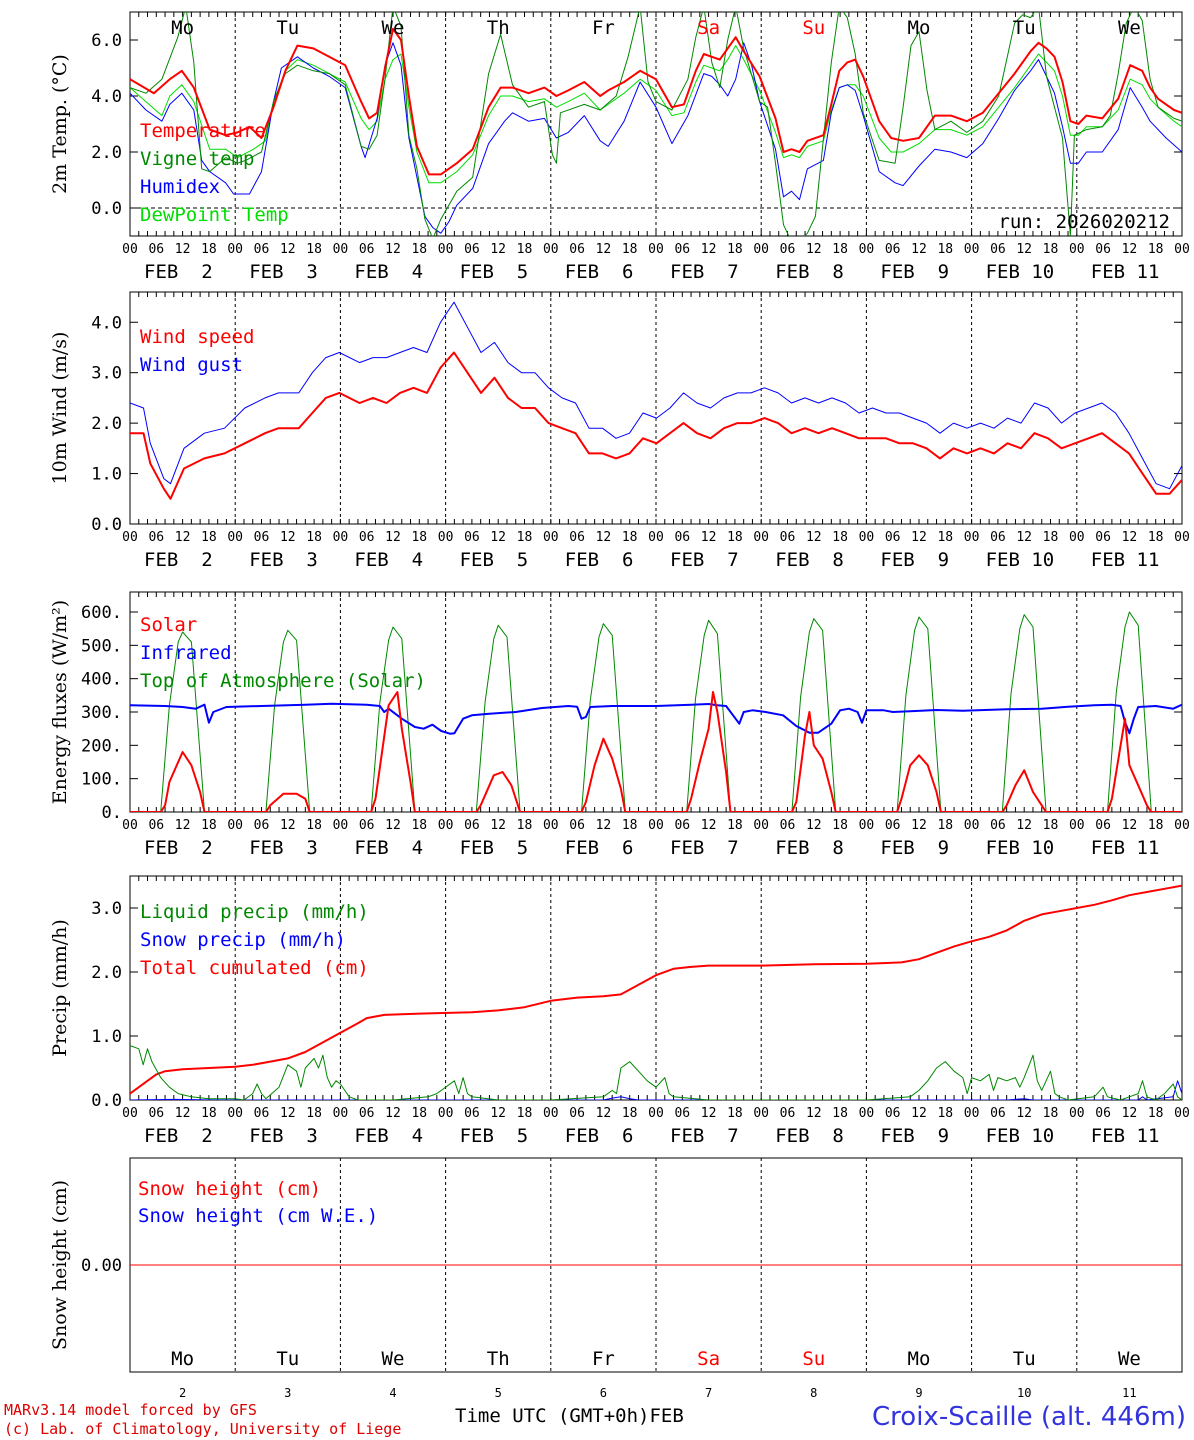 The image size is (1194, 1440). I want to click on day-number-label: 8, so click(813, 1393).